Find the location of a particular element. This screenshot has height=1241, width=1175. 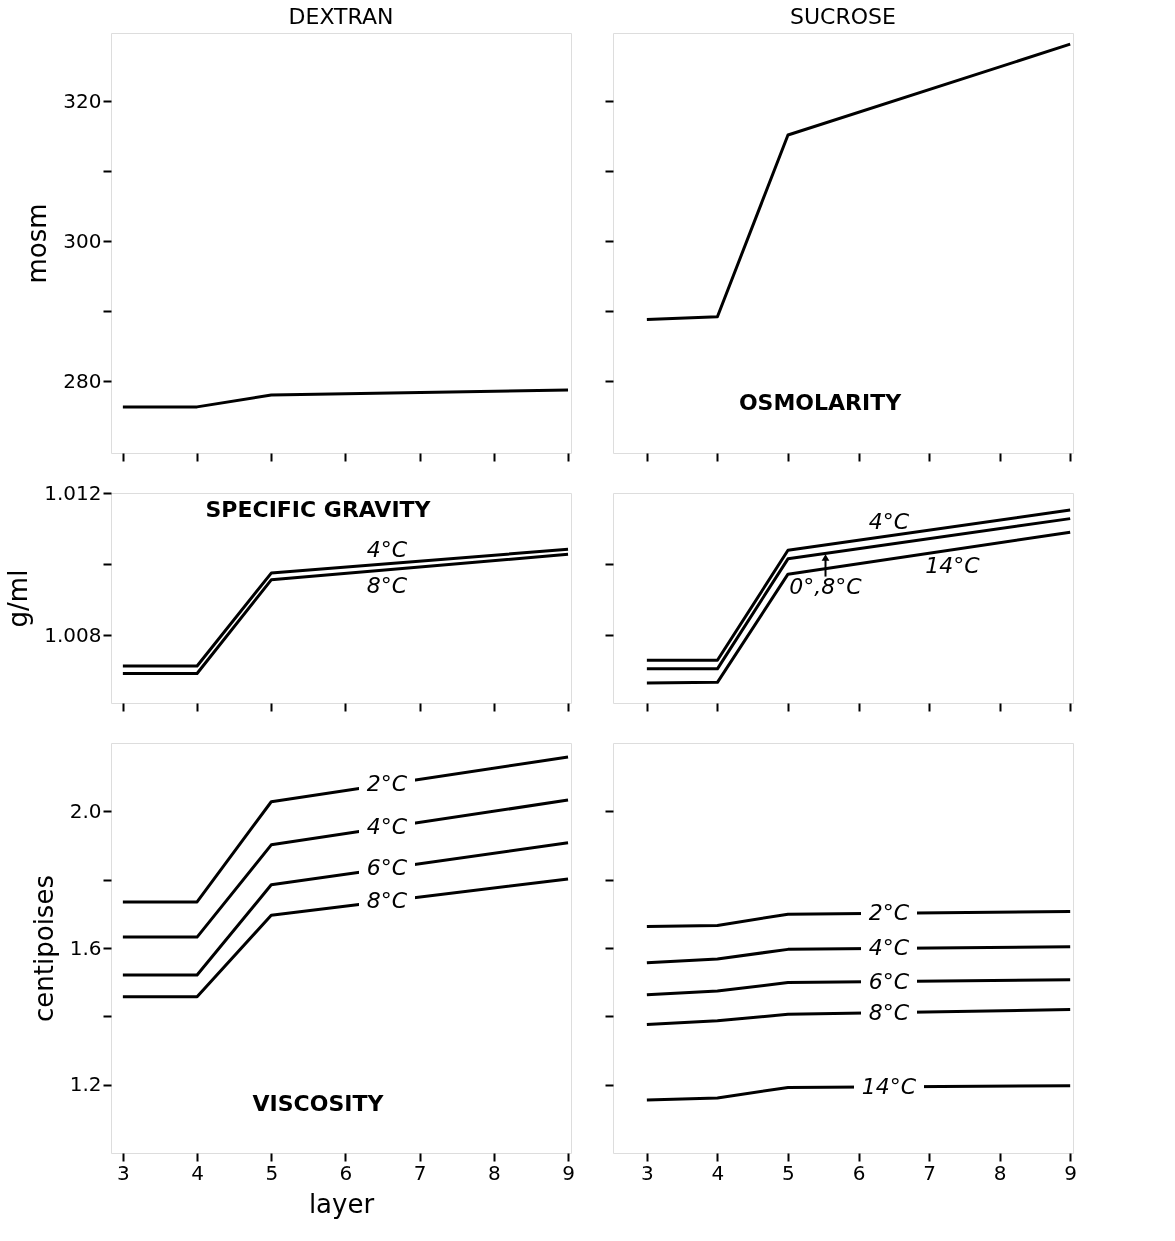

annotation: SPECIFIC GRAVITY is located at coordinates (318, 509).